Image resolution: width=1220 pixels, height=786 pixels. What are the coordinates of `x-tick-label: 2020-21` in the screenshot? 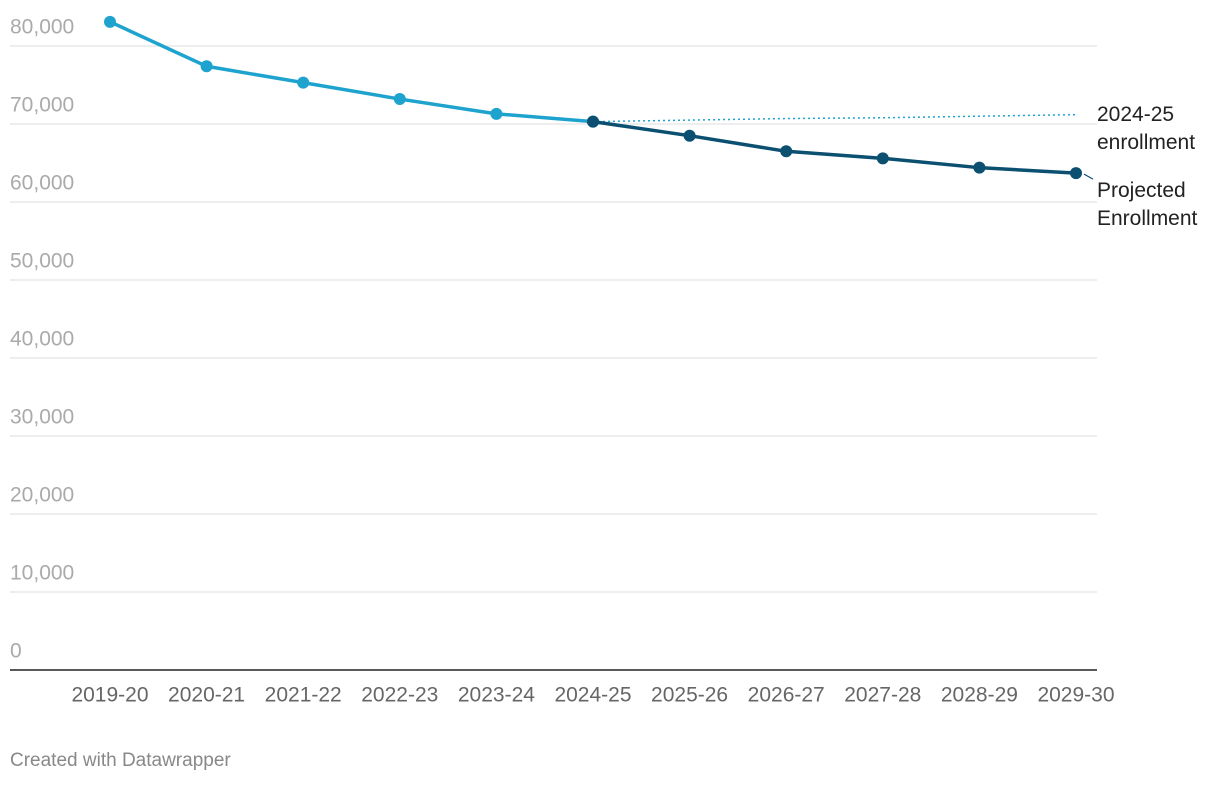 It's located at (206, 695).